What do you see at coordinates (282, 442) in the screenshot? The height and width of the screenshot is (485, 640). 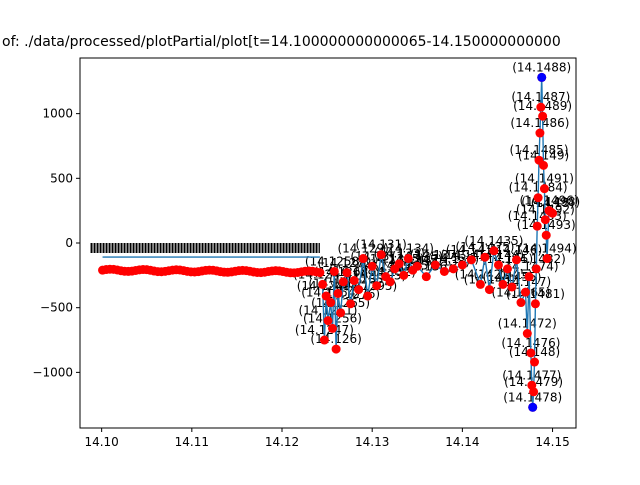 I see `x-tick-label: 14.12` at bounding box center [282, 442].